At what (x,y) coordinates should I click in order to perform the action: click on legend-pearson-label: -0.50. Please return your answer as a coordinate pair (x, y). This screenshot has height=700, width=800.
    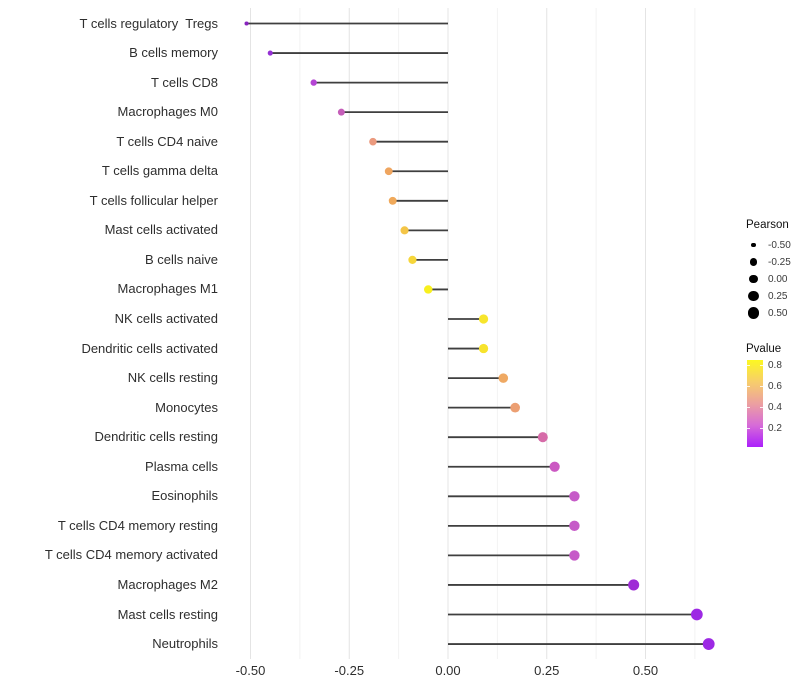
    Looking at the image, I should click on (779, 245).